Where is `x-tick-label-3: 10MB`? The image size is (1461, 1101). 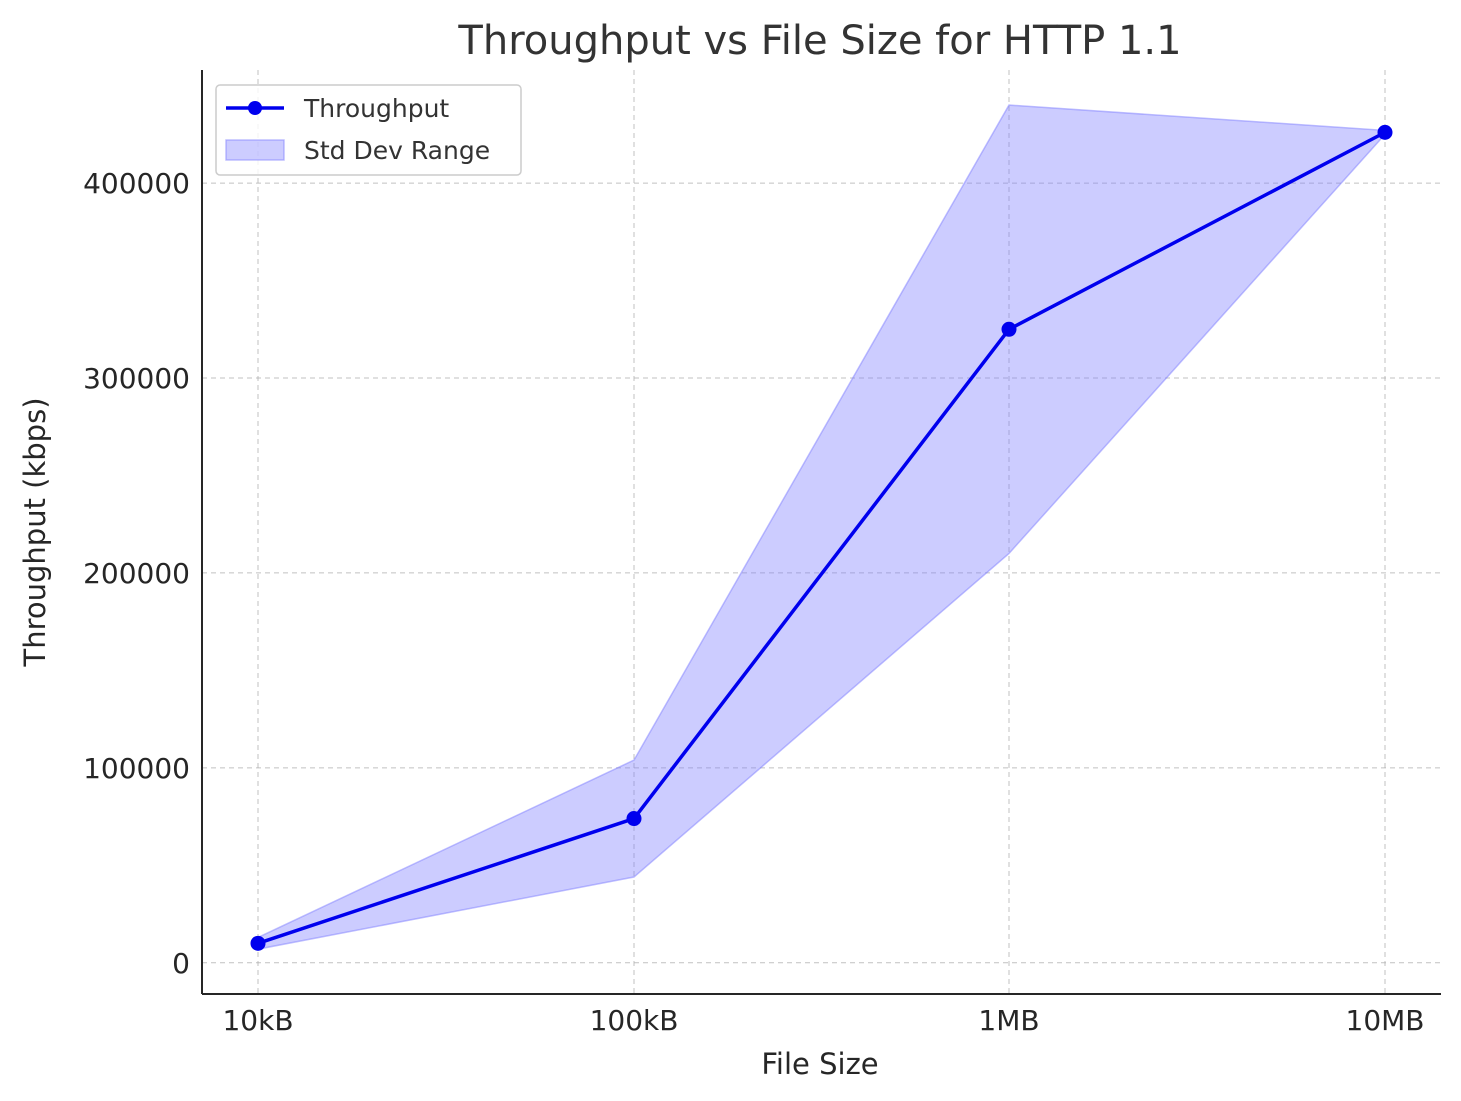
x-tick-label-3: 10MB is located at coordinates (1385, 1020).